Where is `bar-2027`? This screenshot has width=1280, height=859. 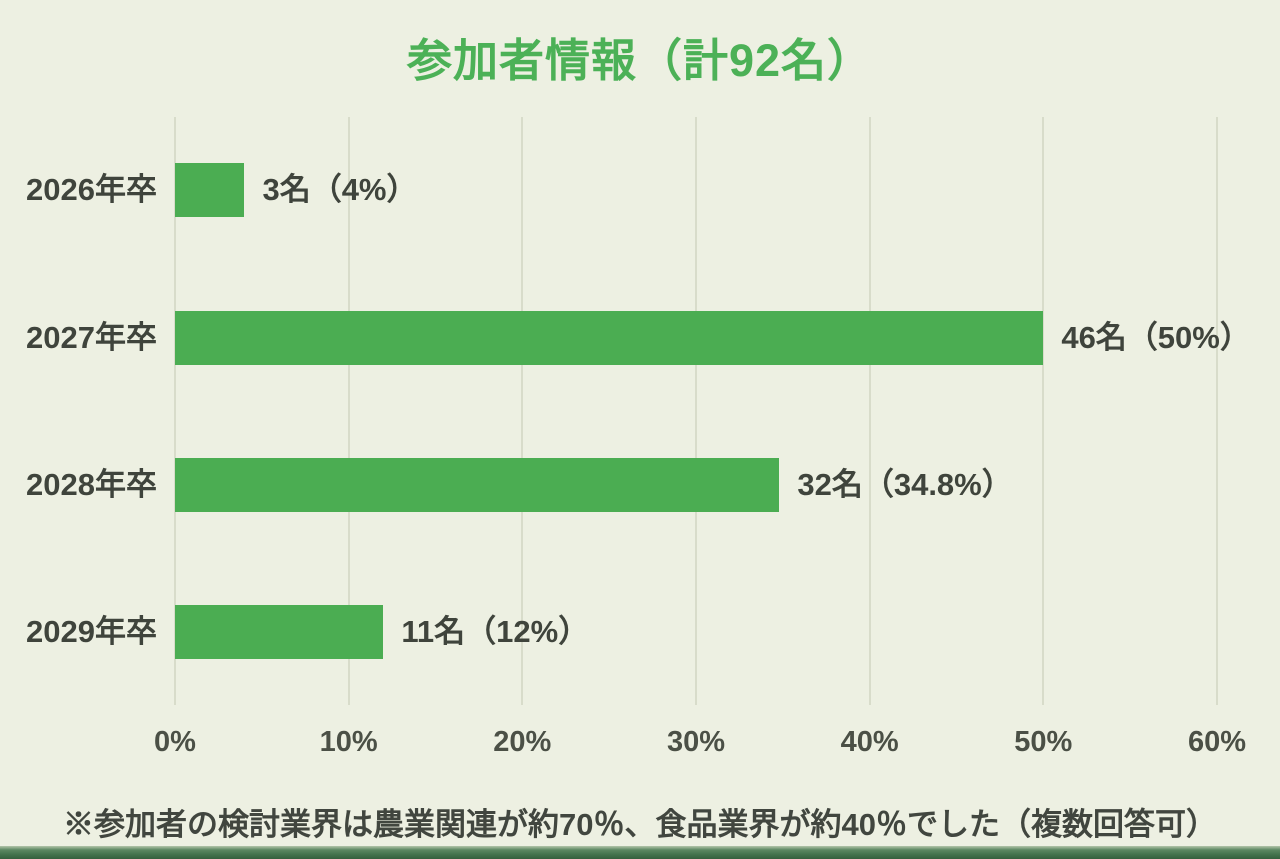
bar-2027 is located at coordinates (609, 338).